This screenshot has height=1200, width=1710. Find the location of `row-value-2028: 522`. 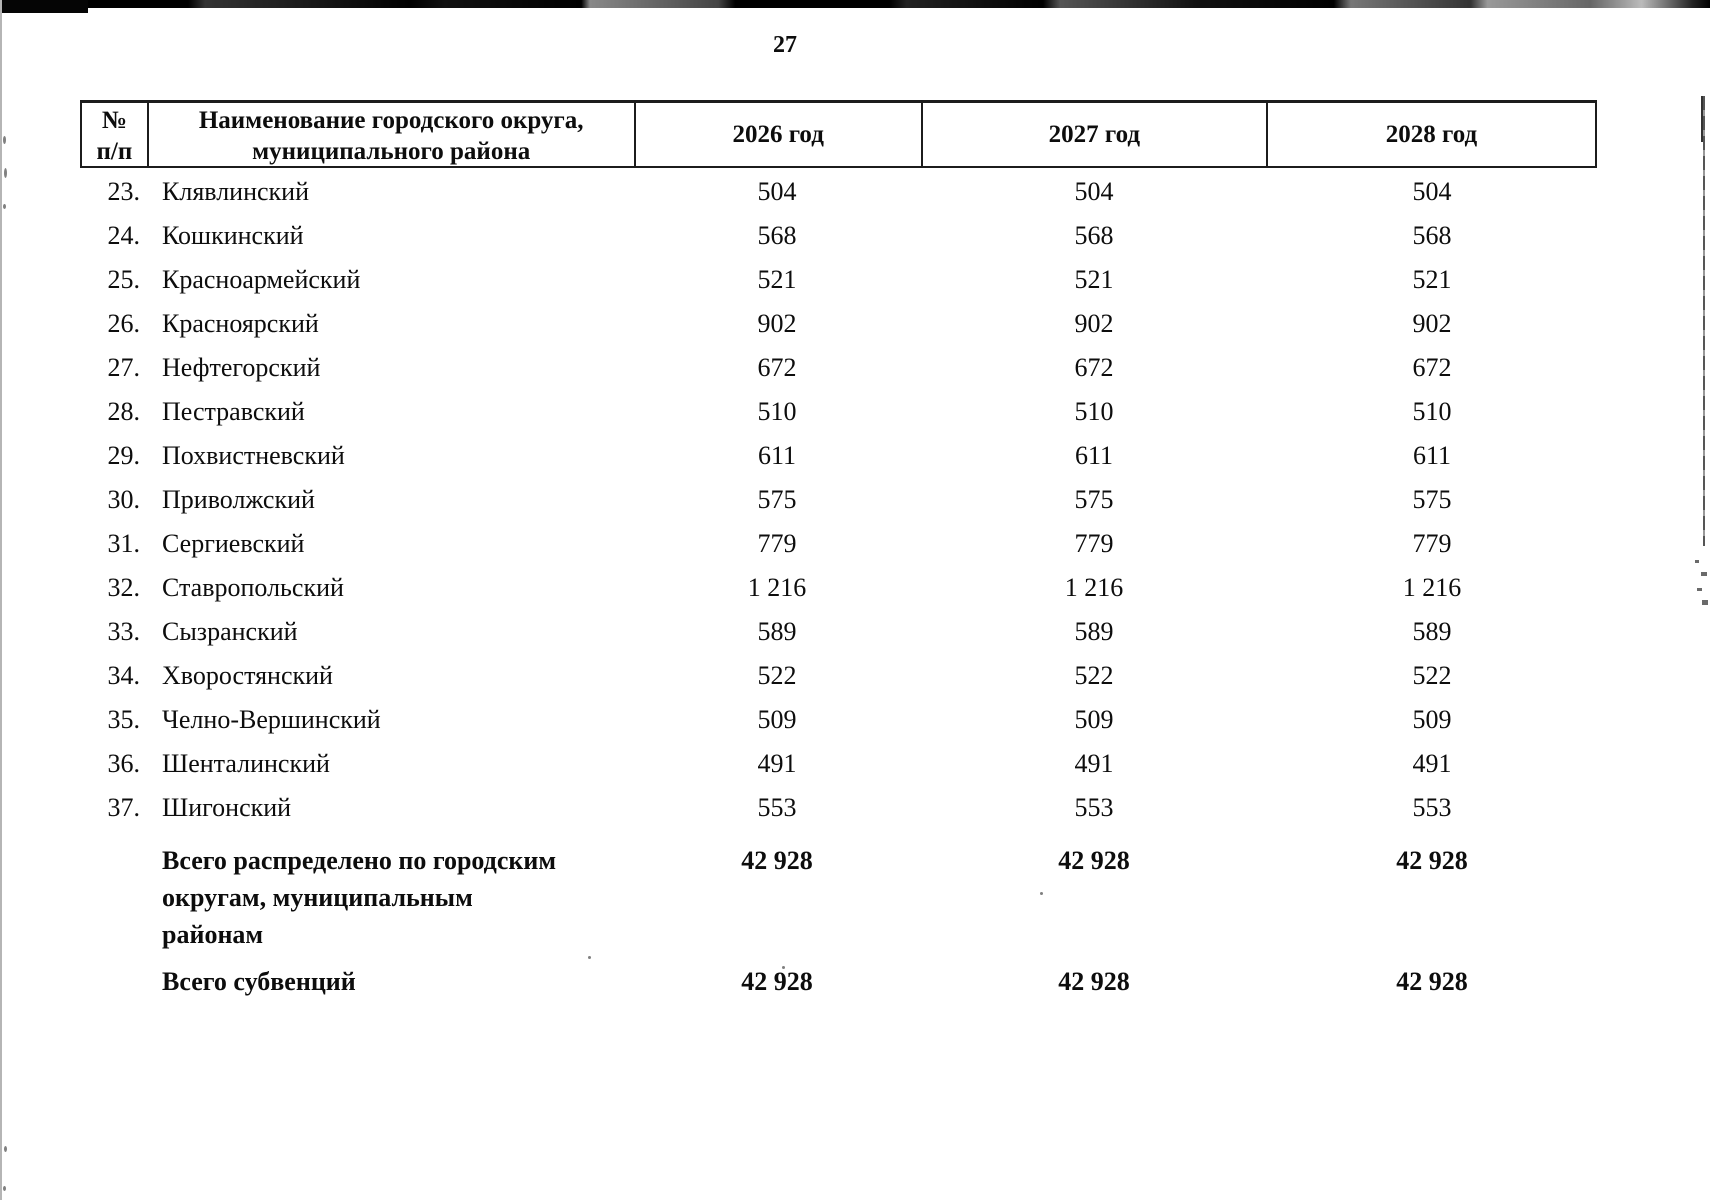

row-value-2028: 522 is located at coordinates (1432, 675).